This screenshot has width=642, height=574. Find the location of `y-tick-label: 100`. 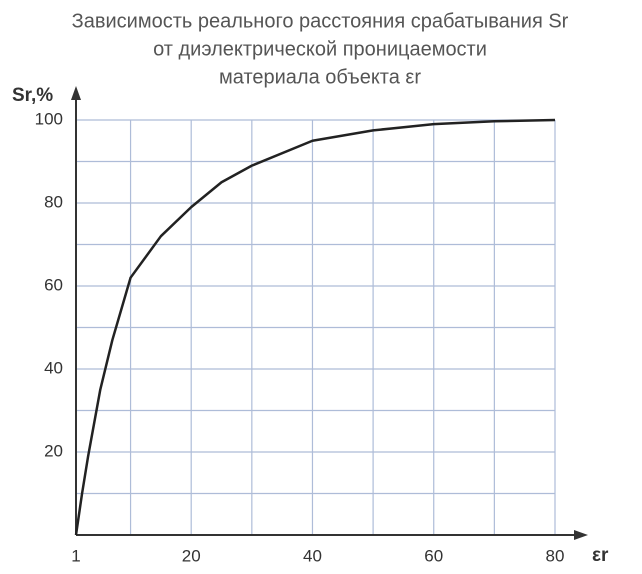

y-tick-label: 100 is located at coordinates (49, 118).